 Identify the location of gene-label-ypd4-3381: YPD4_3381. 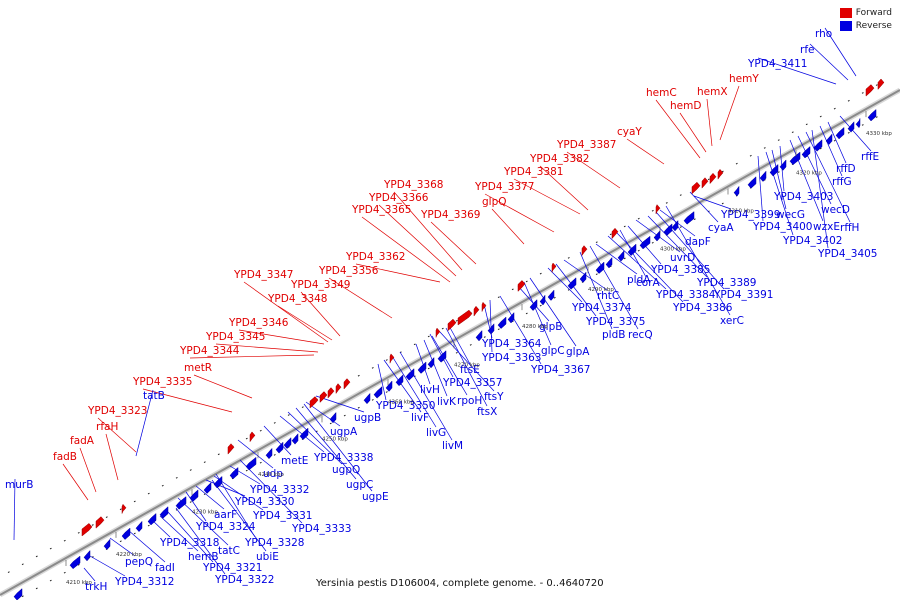
(533, 172).